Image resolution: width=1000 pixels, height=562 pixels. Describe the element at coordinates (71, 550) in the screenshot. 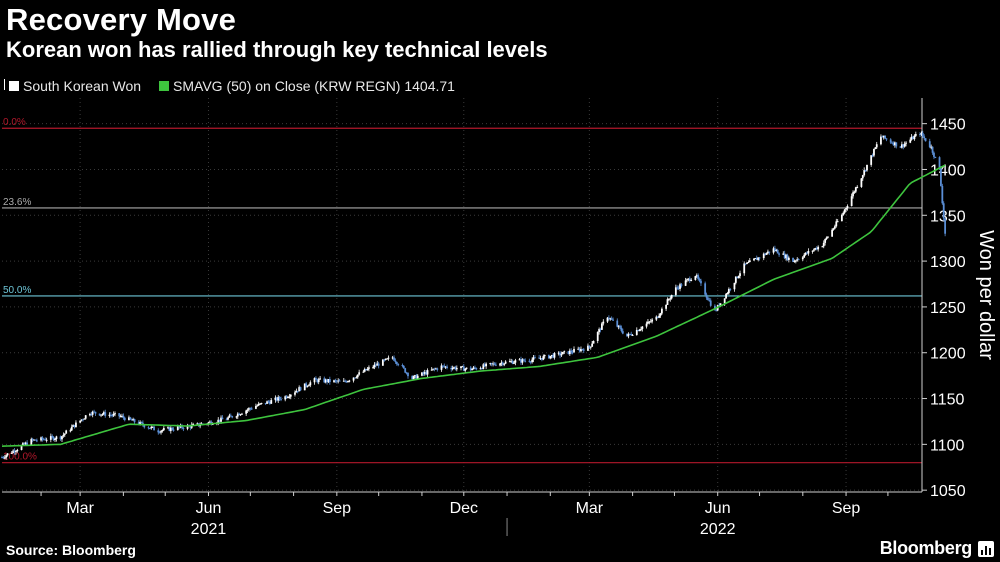

I see `source-note: Source: Bloomberg` at that location.